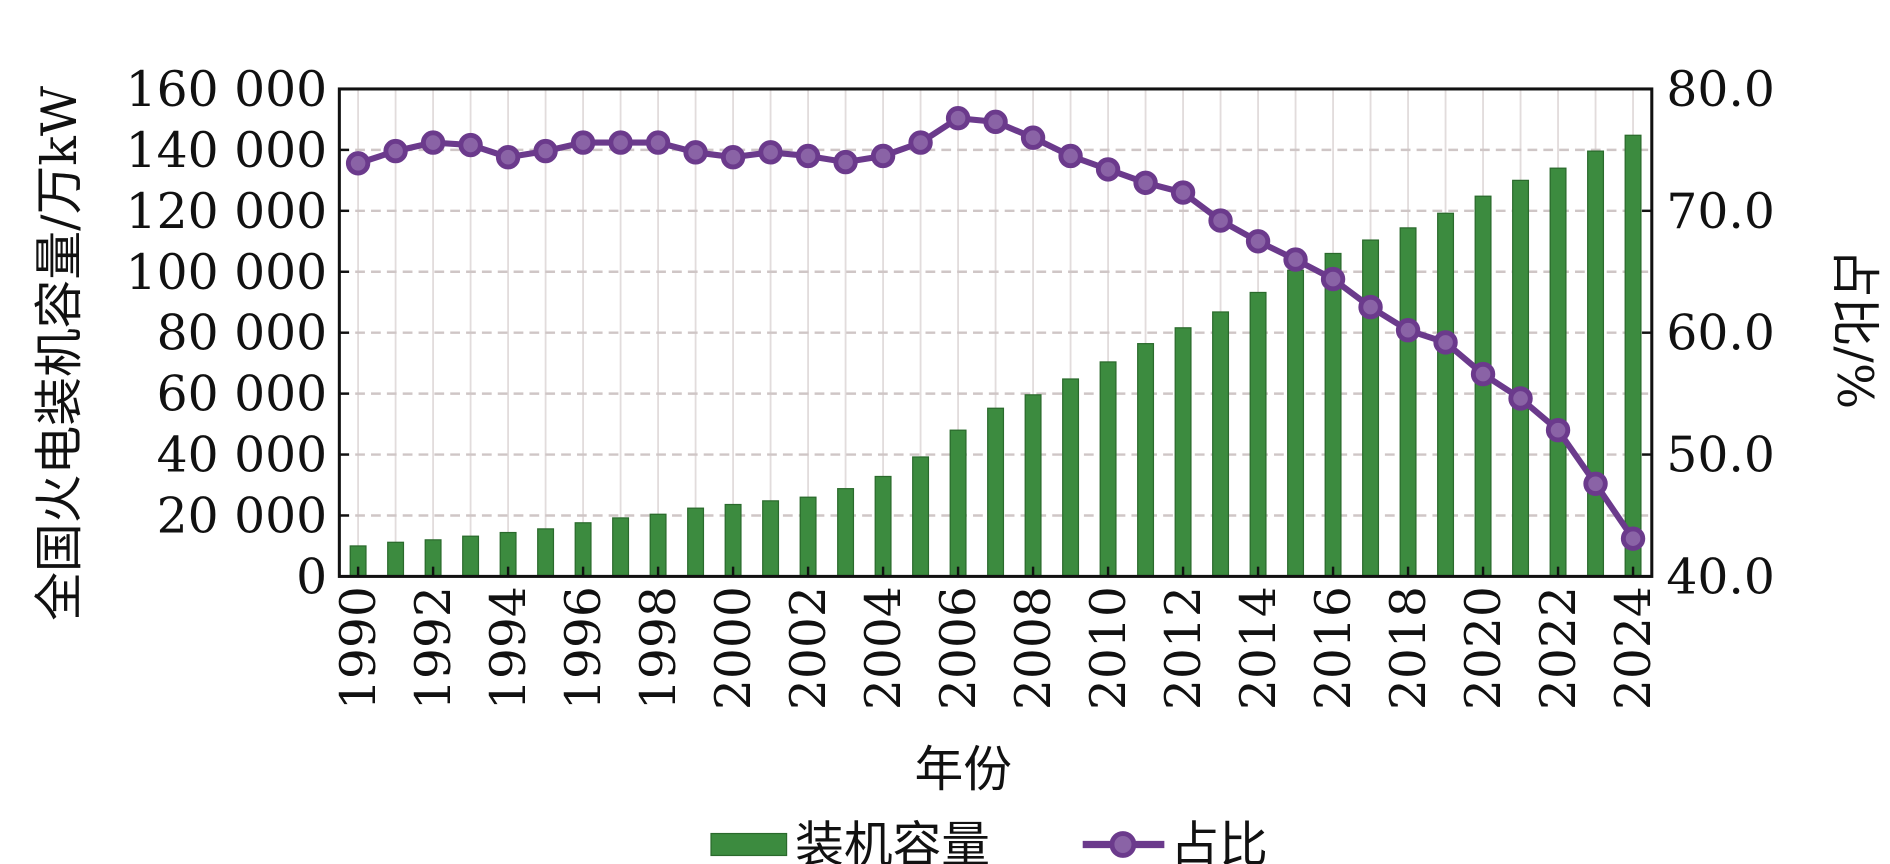 The image size is (1890, 864). Describe the element at coordinates (1559, 648) in the screenshot. I see `x-tick-label: 2022` at that location.